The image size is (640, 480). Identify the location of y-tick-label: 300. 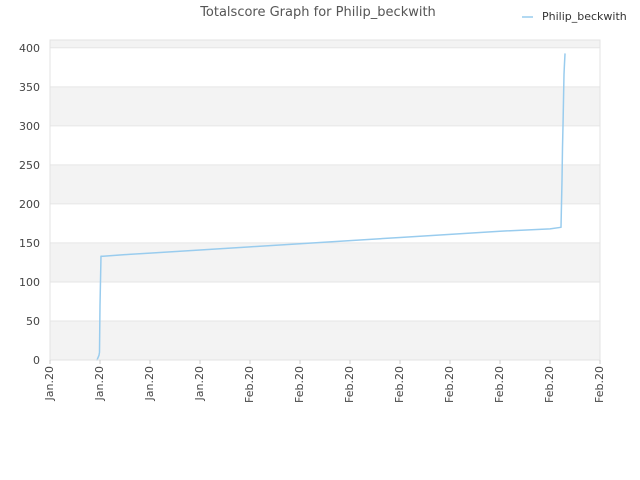
(29, 126).